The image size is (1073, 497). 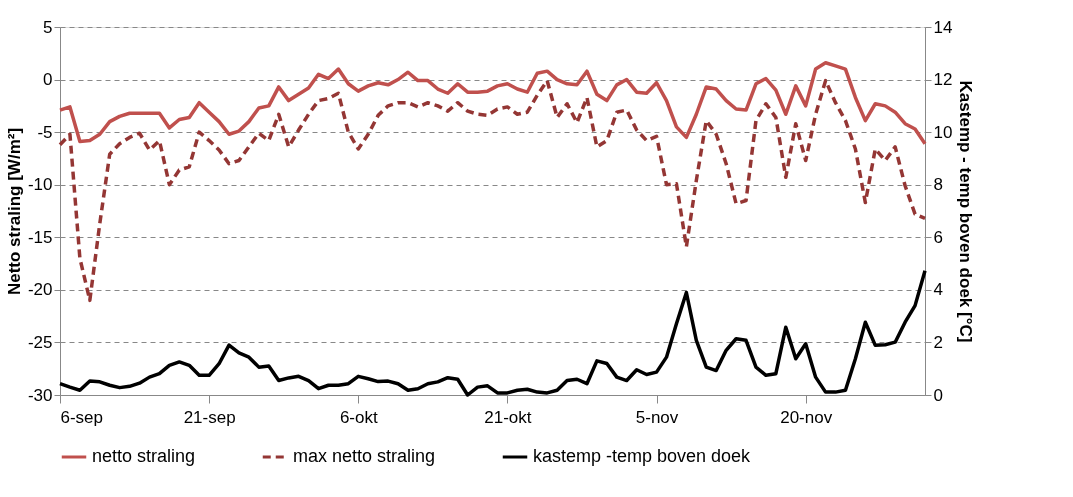 What do you see at coordinates (943, 80) in the screenshot?
I see `y2-tick-label: 12` at bounding box center [943, 80].